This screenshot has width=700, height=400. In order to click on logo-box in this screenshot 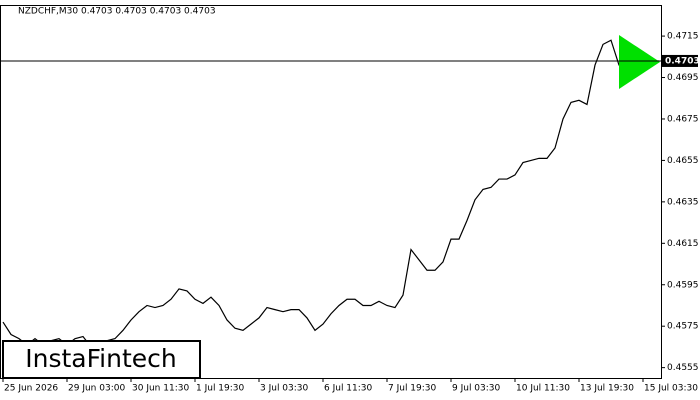, I will do `click(101, 359)`.